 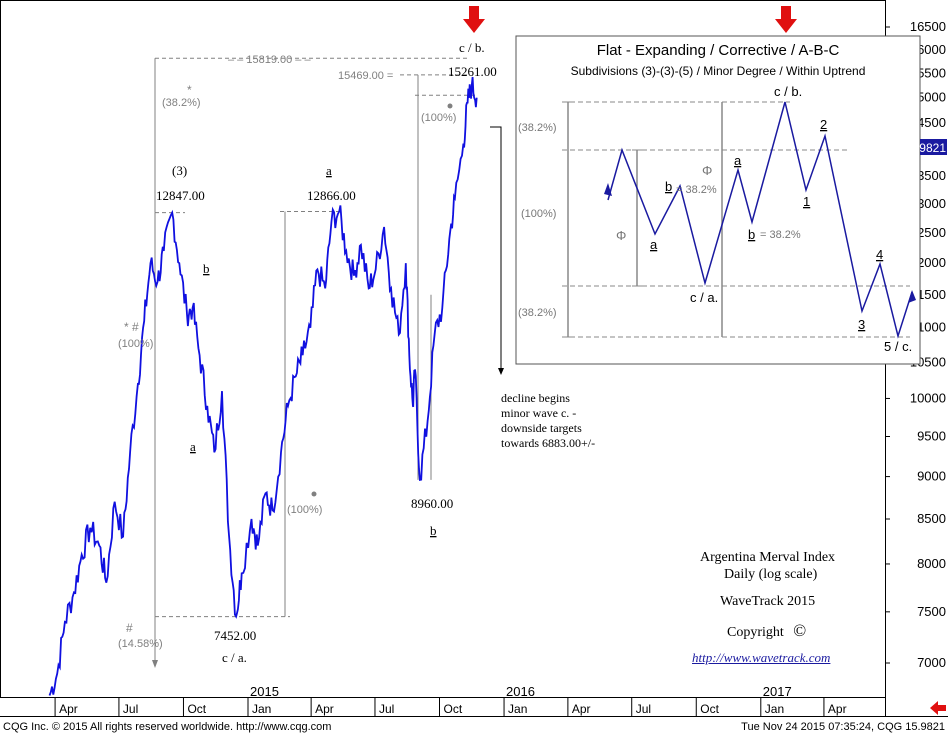 What do you see at coordinates (235, 635) in the screenshot?
I see `price-label-7452: 7452.00` at bounding box center [235, 635].